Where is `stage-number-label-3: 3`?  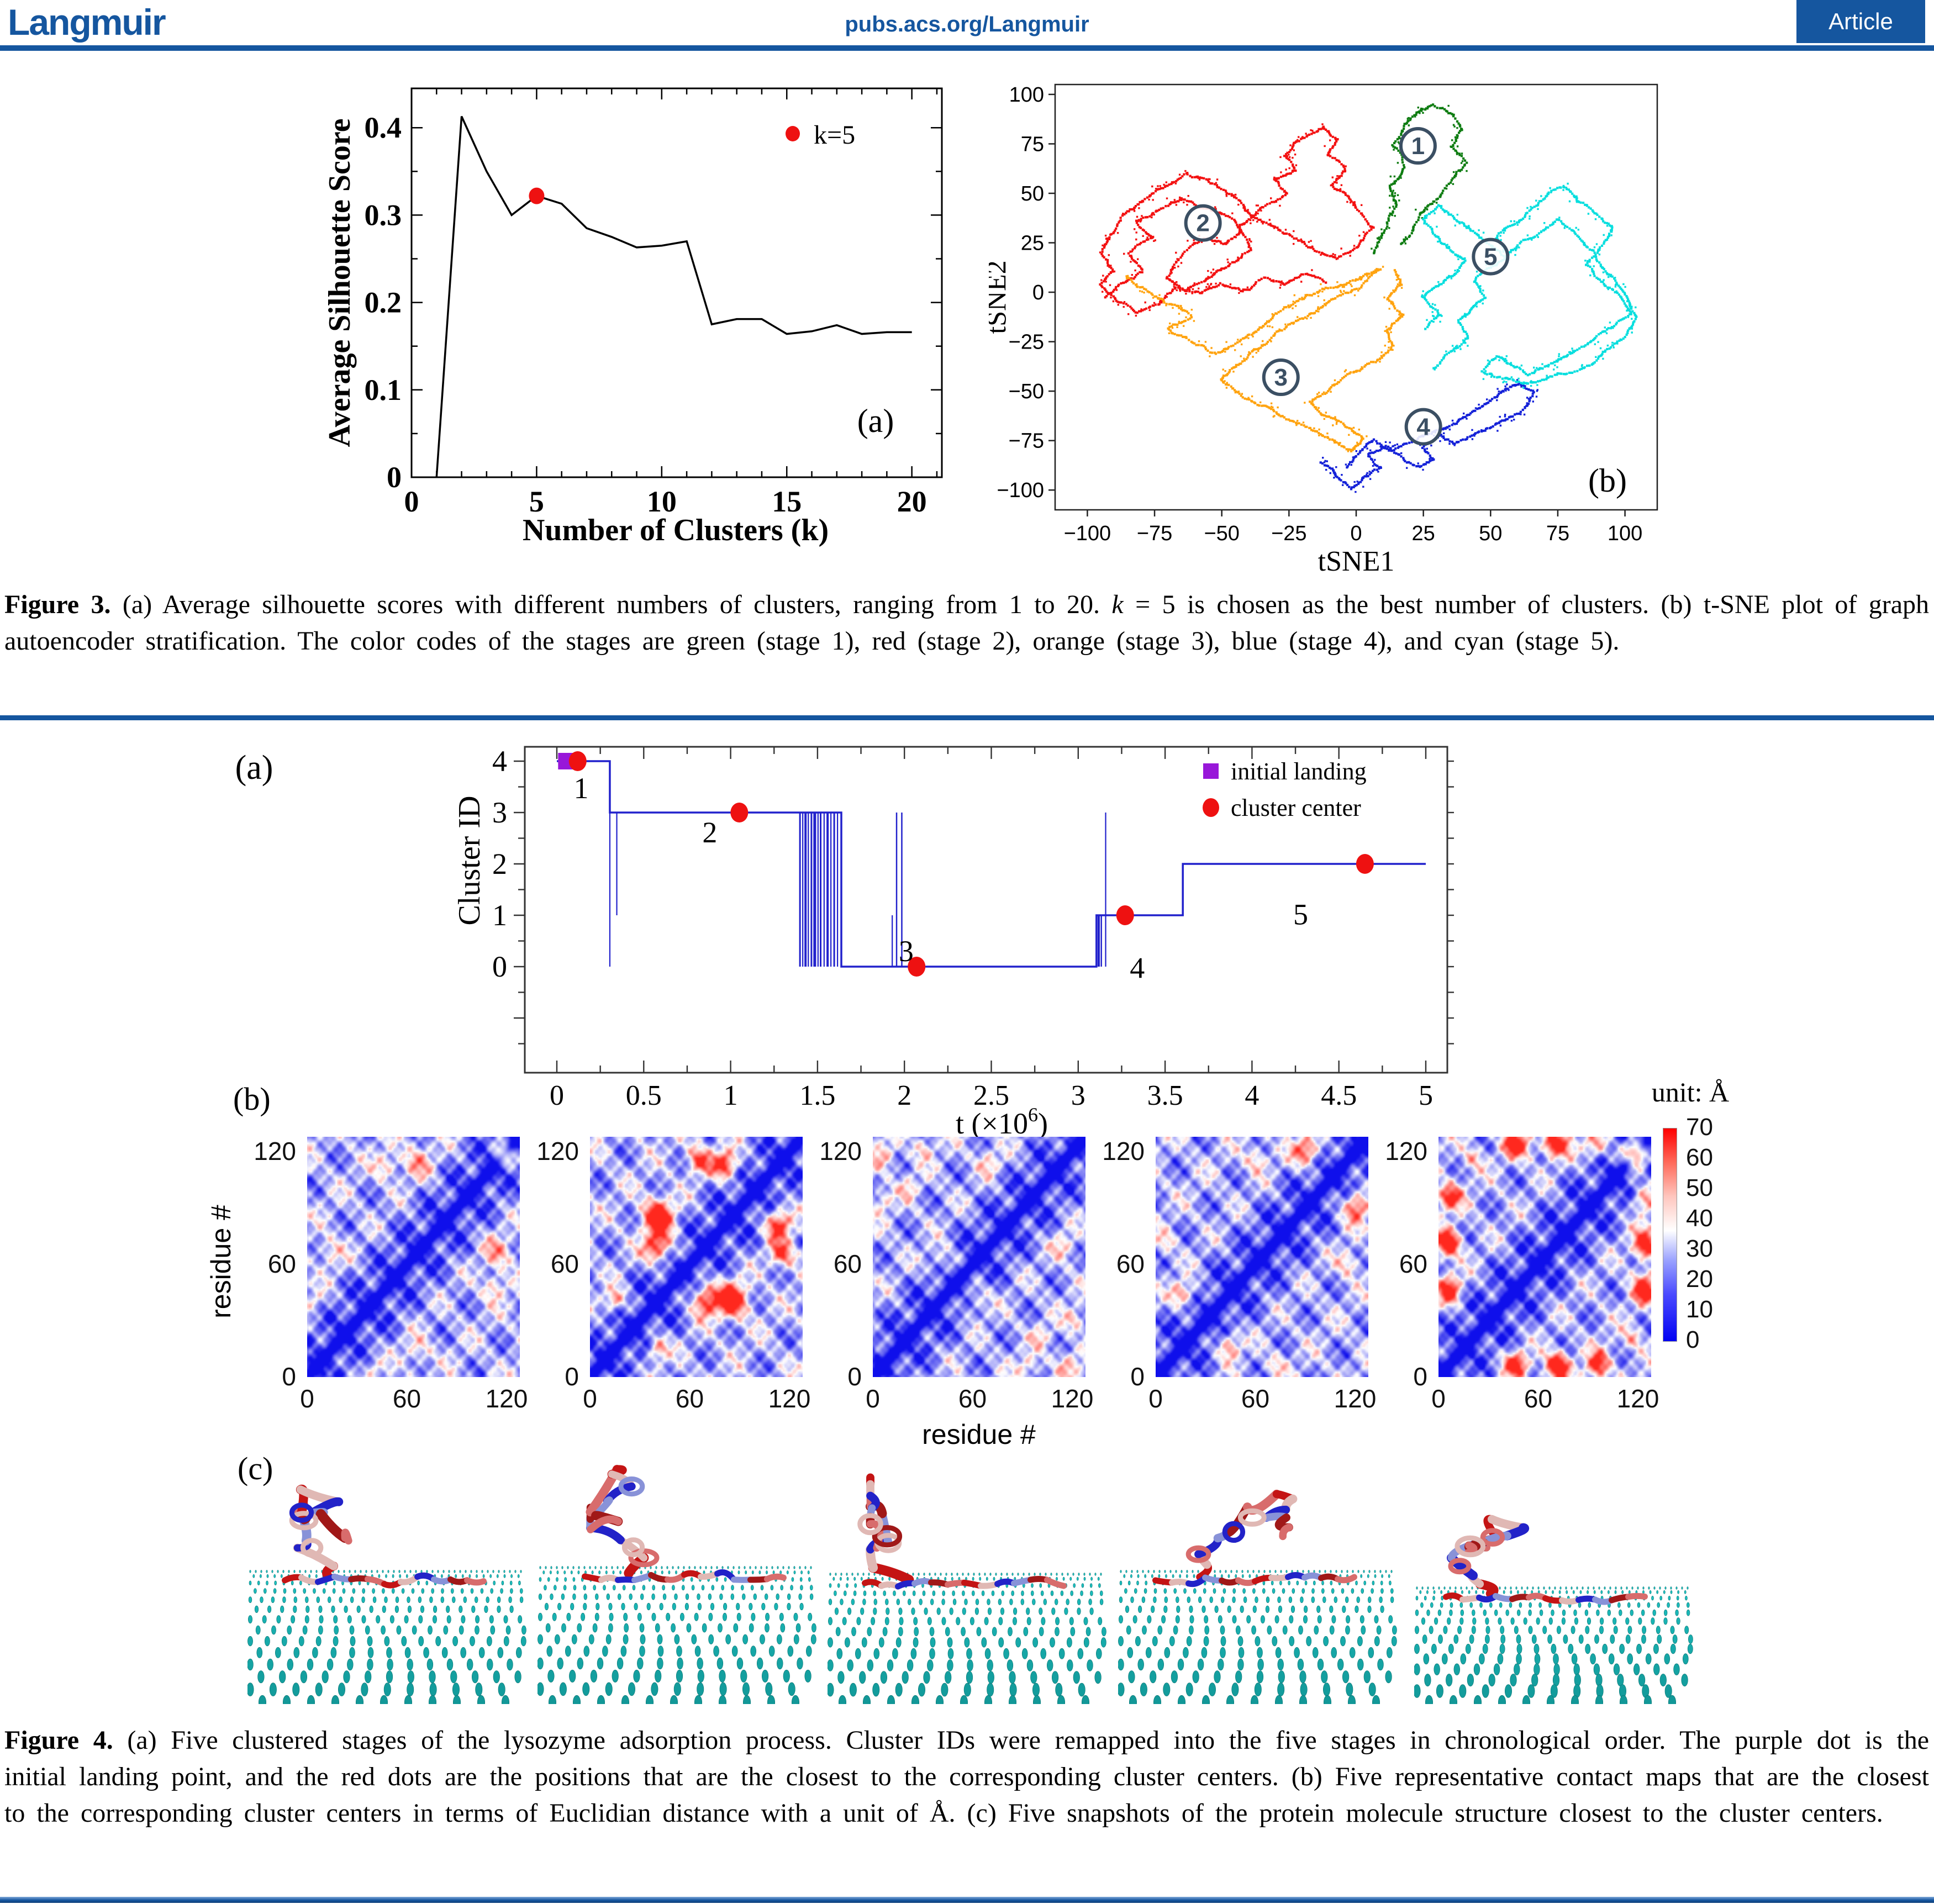 stage-number-label-3: 3 is located at coordinates (906, 951).